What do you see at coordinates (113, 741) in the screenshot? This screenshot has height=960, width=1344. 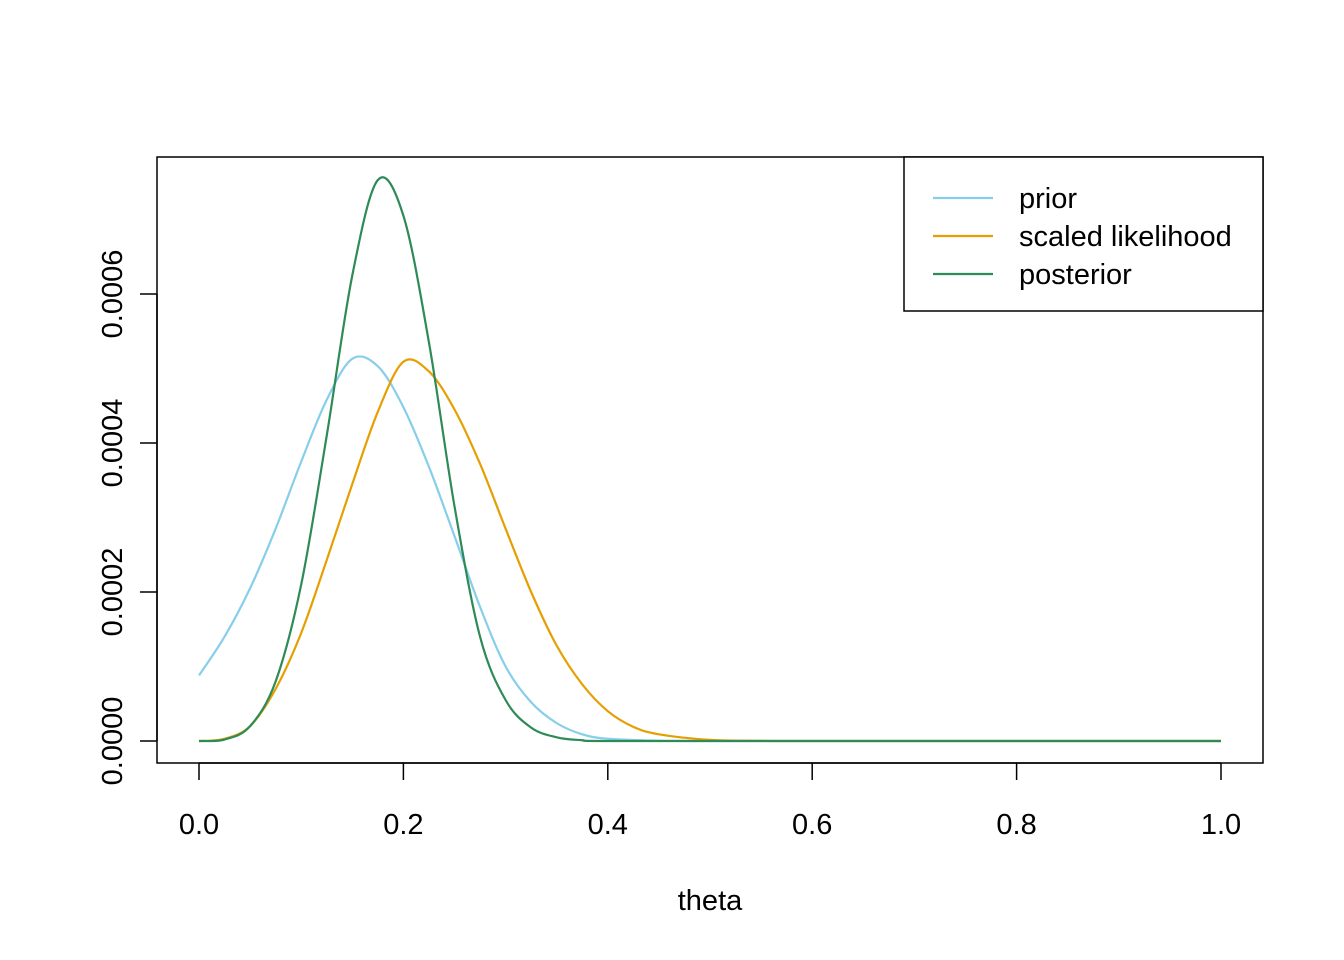 I see `y-tick-label: 0.0000` at bounding box center [113, 741].